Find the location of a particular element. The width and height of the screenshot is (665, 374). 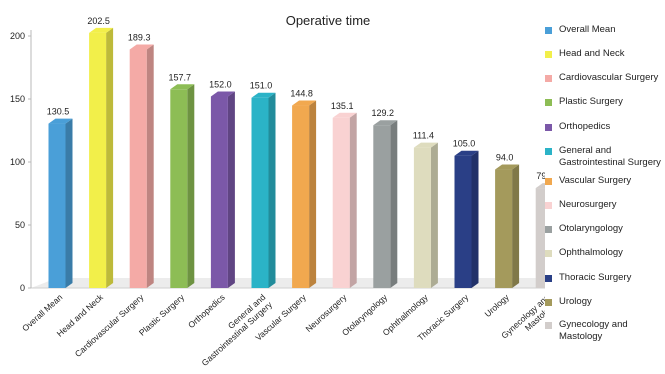

legend-label: Urology is located at coordinates (575, 301).